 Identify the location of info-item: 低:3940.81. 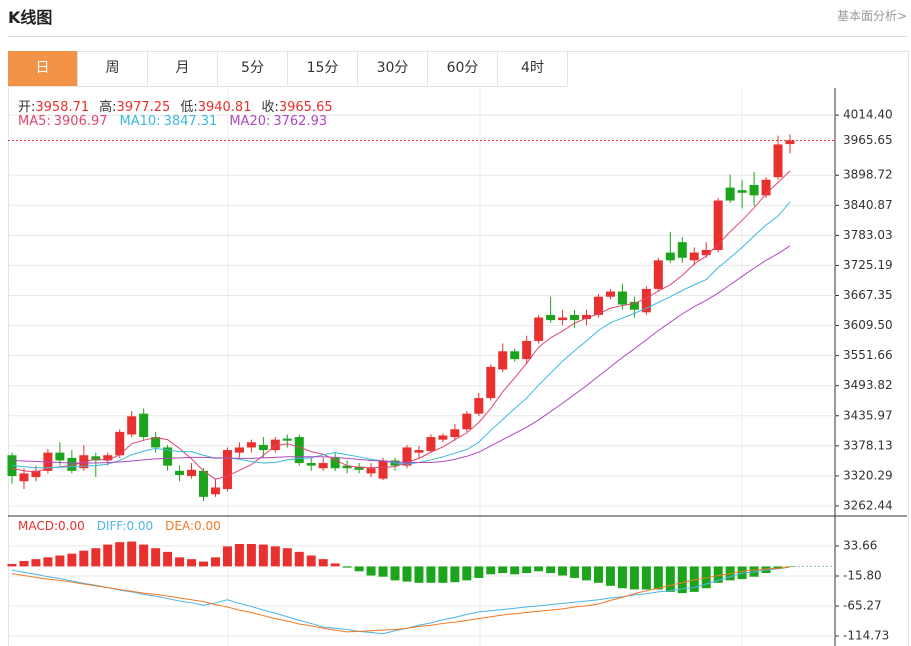
(215, 105).